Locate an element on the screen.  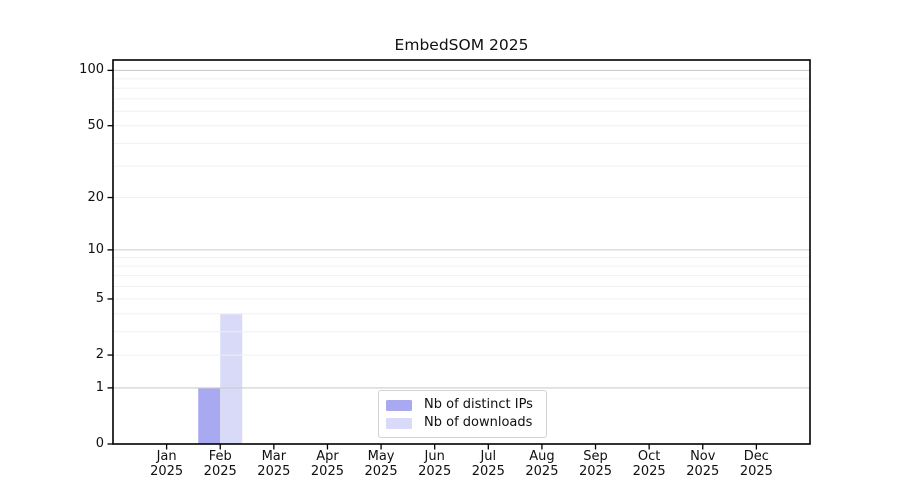
legend: Nb of distinct IPs Nb of downloads is located at coordinates (462, 414).